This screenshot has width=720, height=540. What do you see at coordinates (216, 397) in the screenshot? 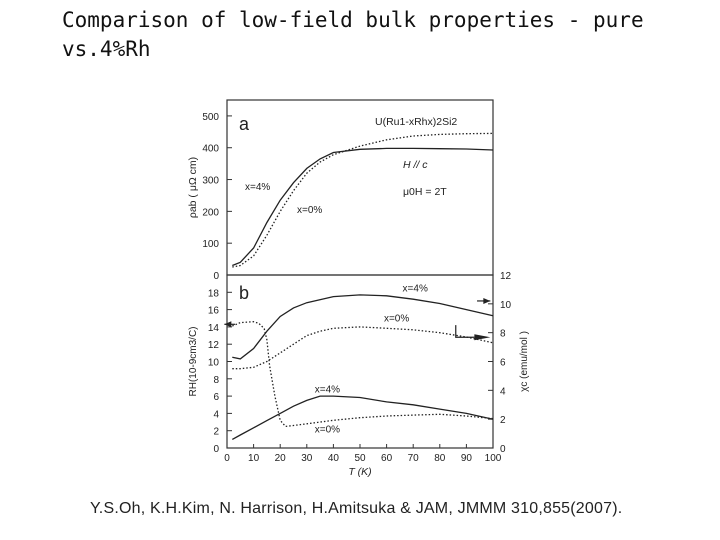
I see `y-left-tick-label: 6` at bounding box center [216, 397].